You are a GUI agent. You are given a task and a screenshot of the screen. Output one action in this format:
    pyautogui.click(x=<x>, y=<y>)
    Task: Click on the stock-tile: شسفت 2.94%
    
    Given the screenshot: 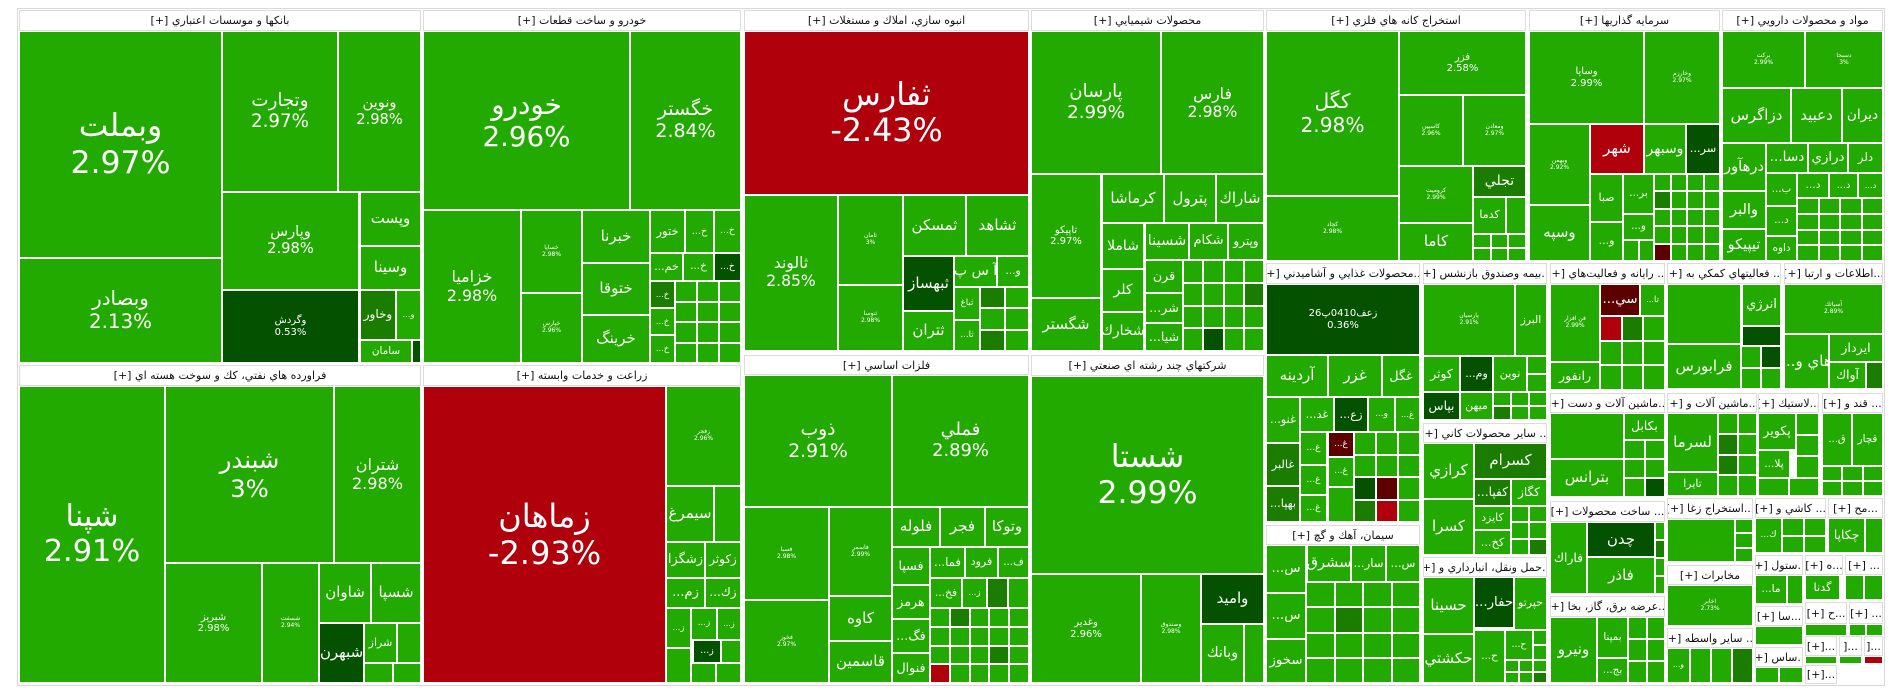 What is the action you would take?
    pyautogui.click(x=290, y=623)
    